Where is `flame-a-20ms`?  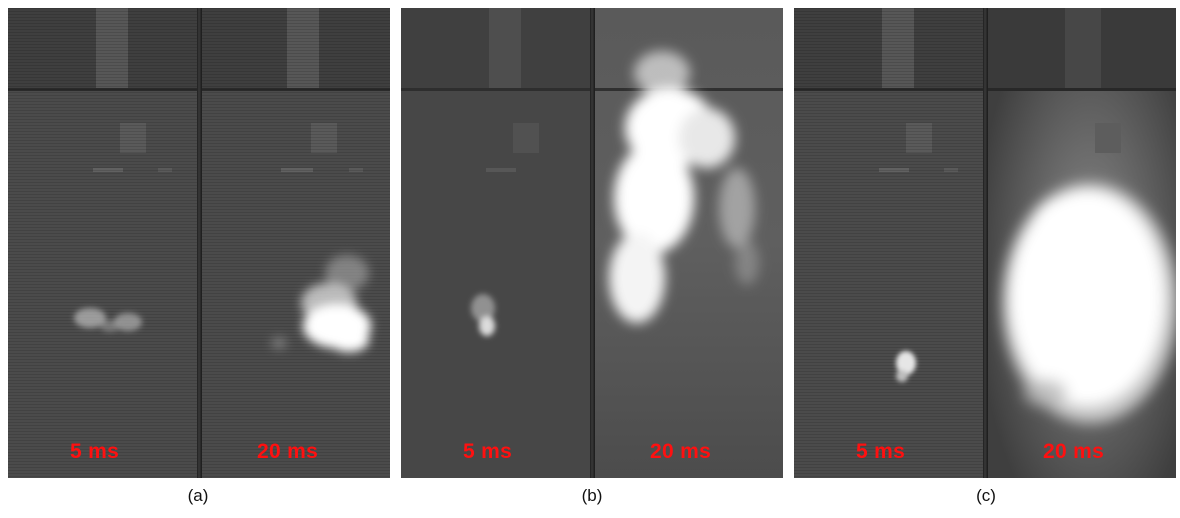 flame-a-20ms is located at coordinates (321, 303).